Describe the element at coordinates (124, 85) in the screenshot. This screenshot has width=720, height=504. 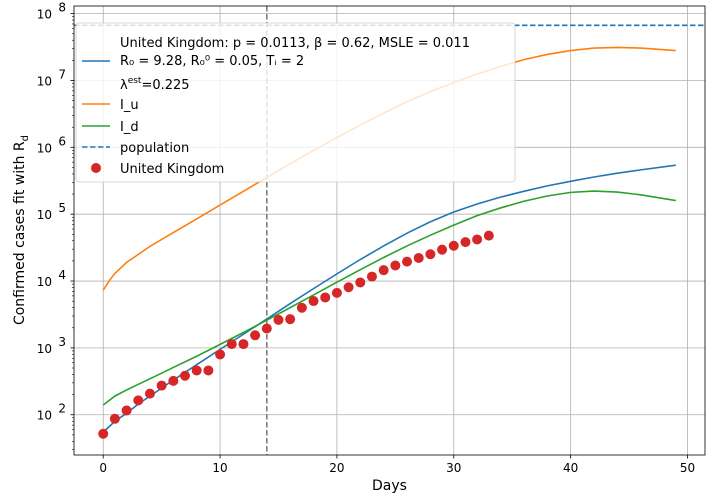
I see `legend-lambda-symbol: λ` at that location.